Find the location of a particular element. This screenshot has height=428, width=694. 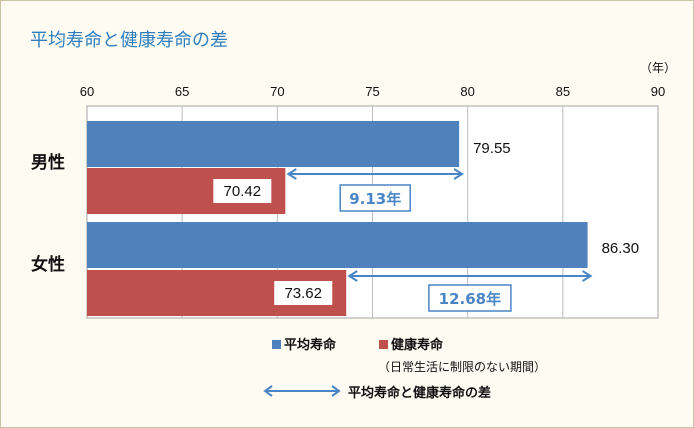

diff-label: 12.68年 is located at coordinates (470, 299).